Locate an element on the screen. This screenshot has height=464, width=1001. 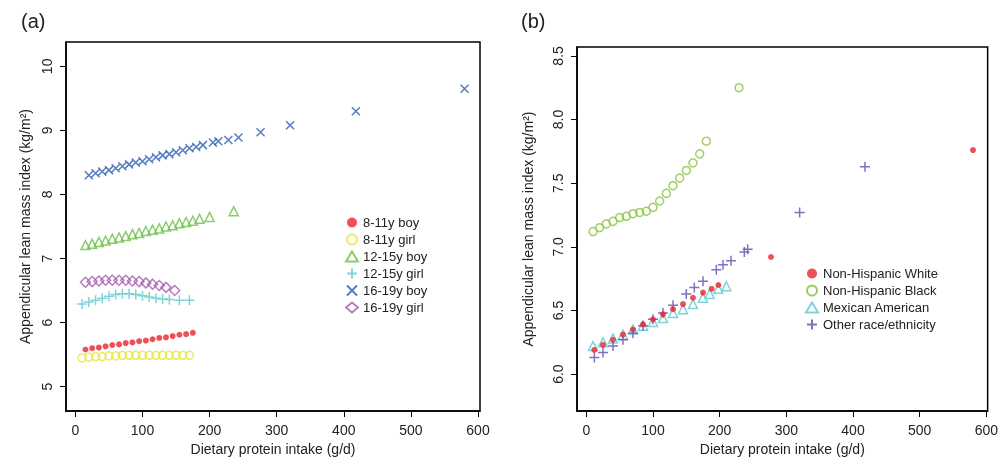
legend-label: 12-15y boy is located at coordinates (395, 256).